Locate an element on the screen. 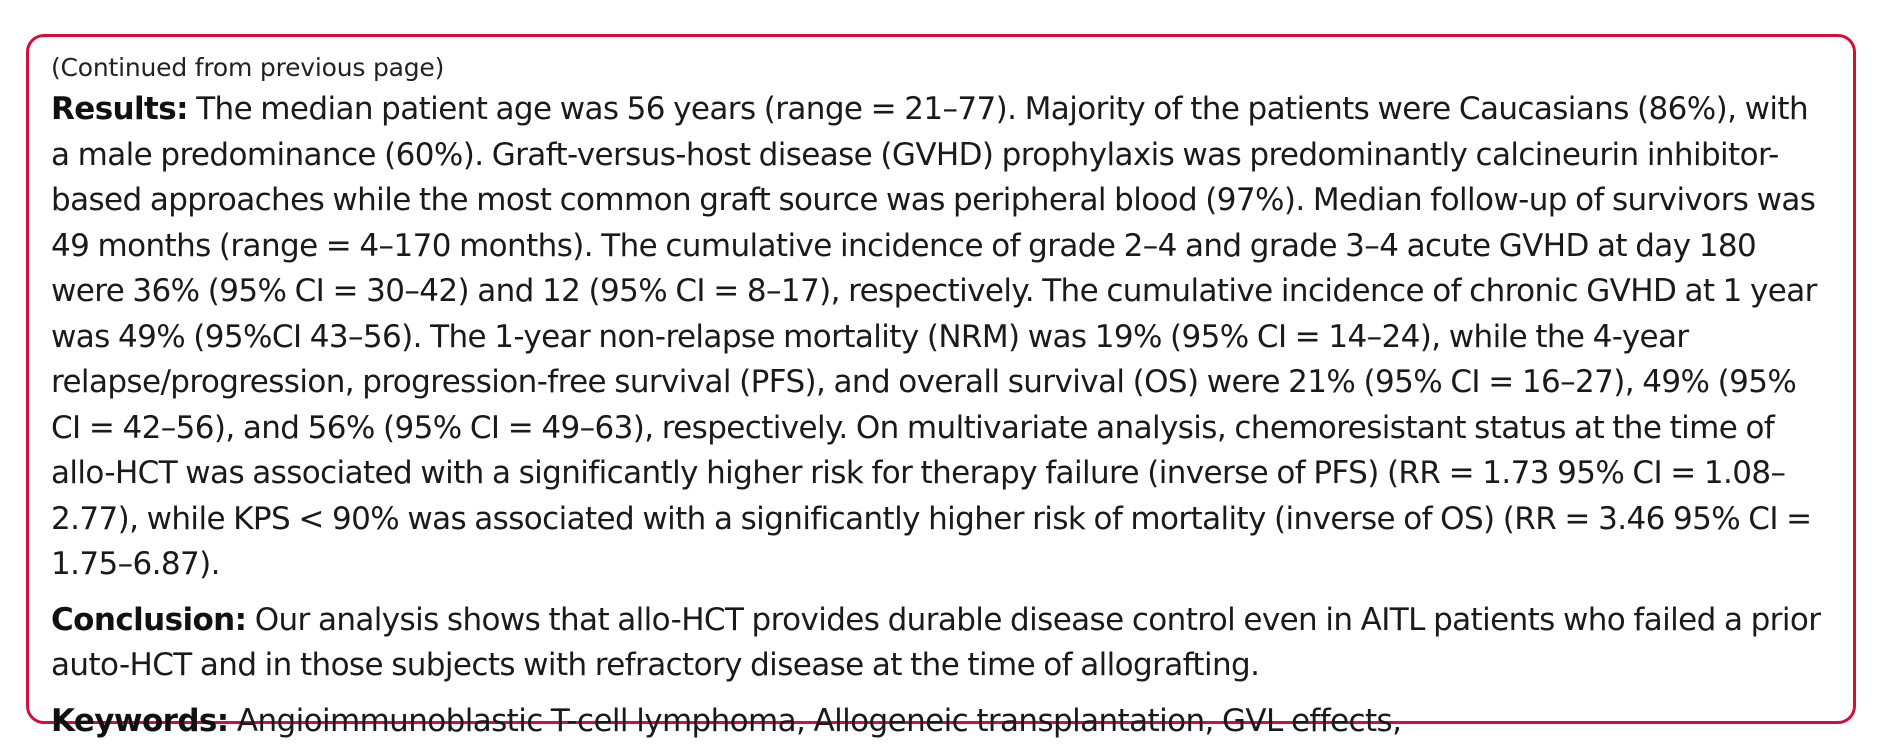  continued-note: (Continued from previous page) is located at coordinates (248, 67).